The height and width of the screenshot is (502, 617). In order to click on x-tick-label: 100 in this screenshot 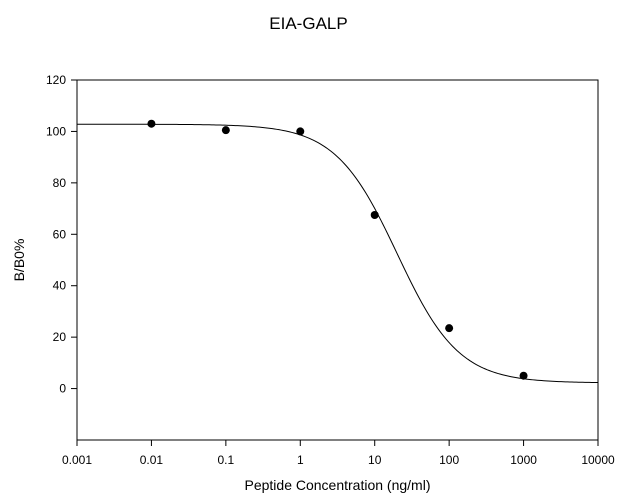, I will do `click(449, 460)`.